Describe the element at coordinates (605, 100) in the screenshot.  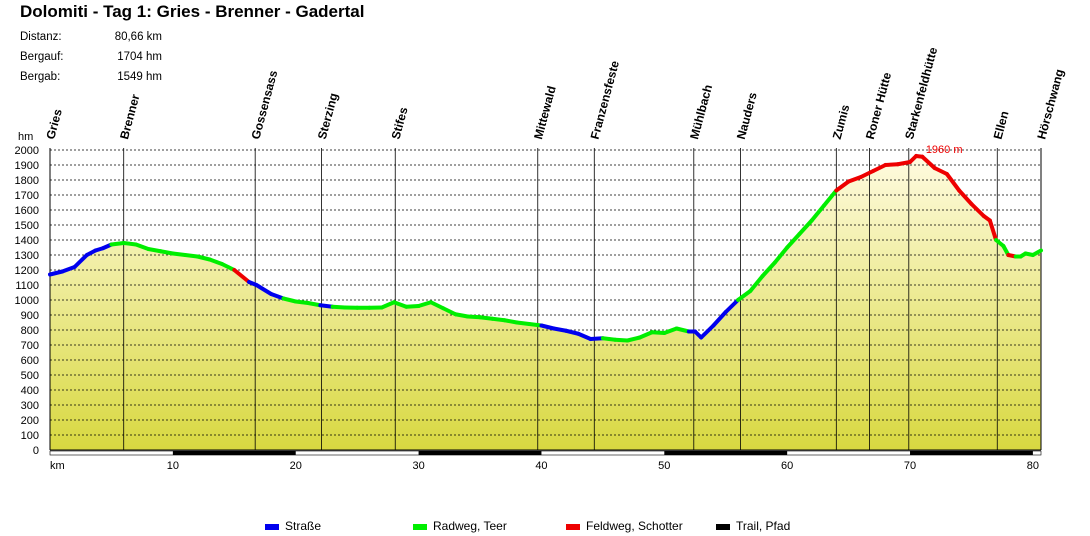
I see `waypoint-label: Franzensfeste` at that location.